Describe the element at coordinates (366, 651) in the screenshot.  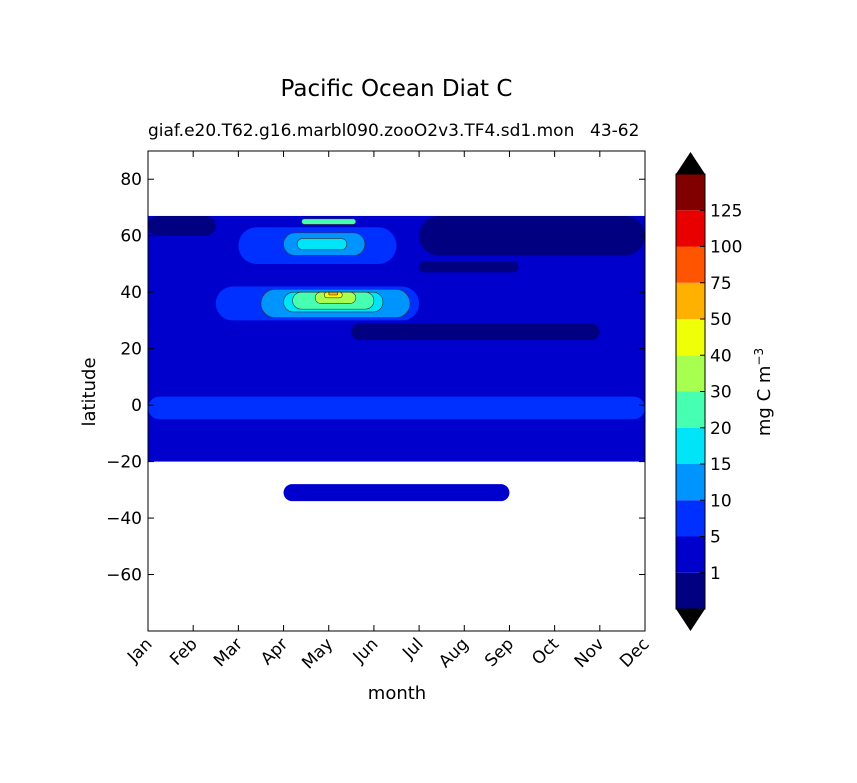
I see `x-tick-label: Jun` at that location.